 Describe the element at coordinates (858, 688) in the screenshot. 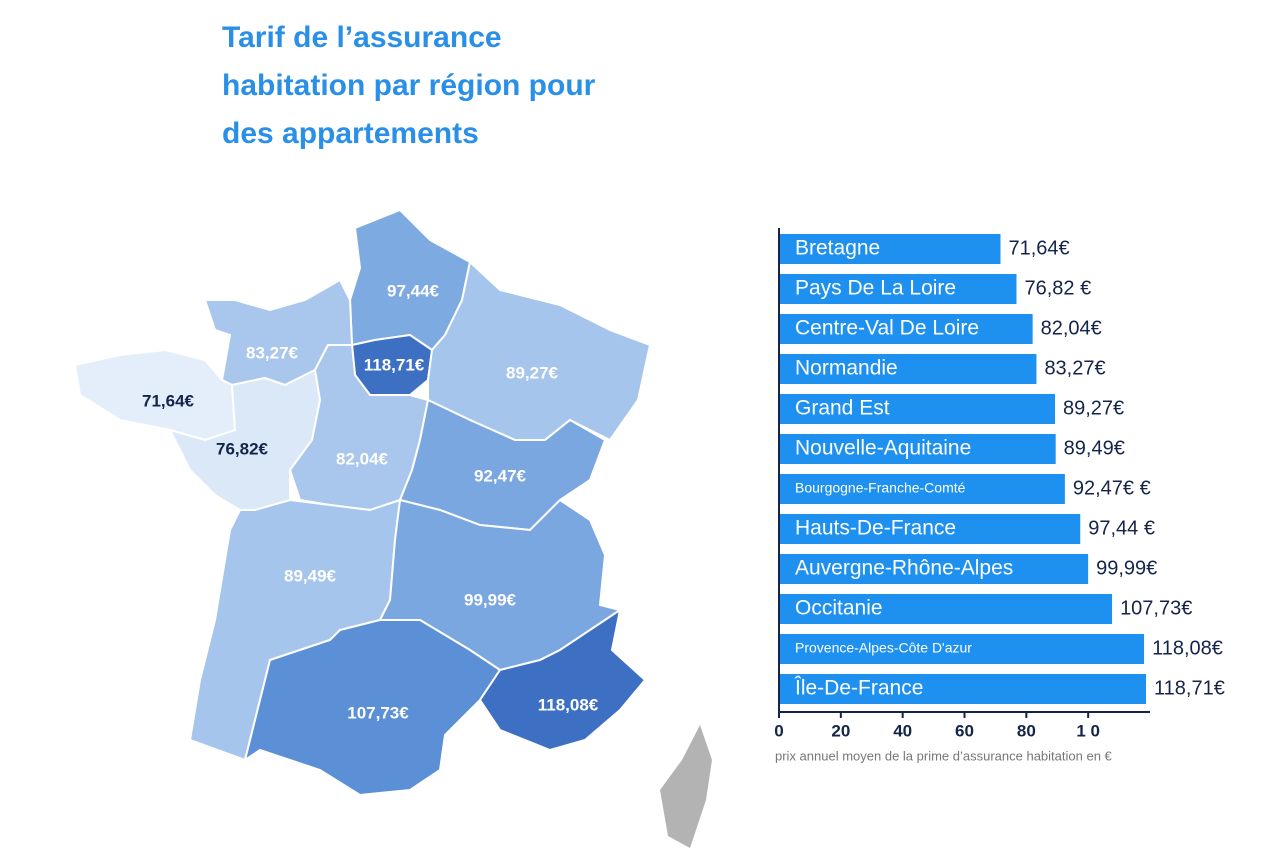

I see `category-label: Île-De-France` at that location.